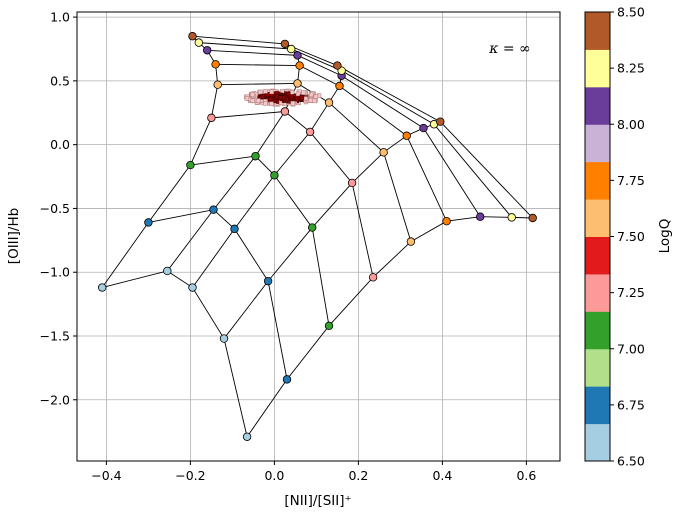  What do you see at coordinates (631, 180) in the screenshot?
I see `colorbar-tick-label: 7.75` at bounding box center [631, 180].